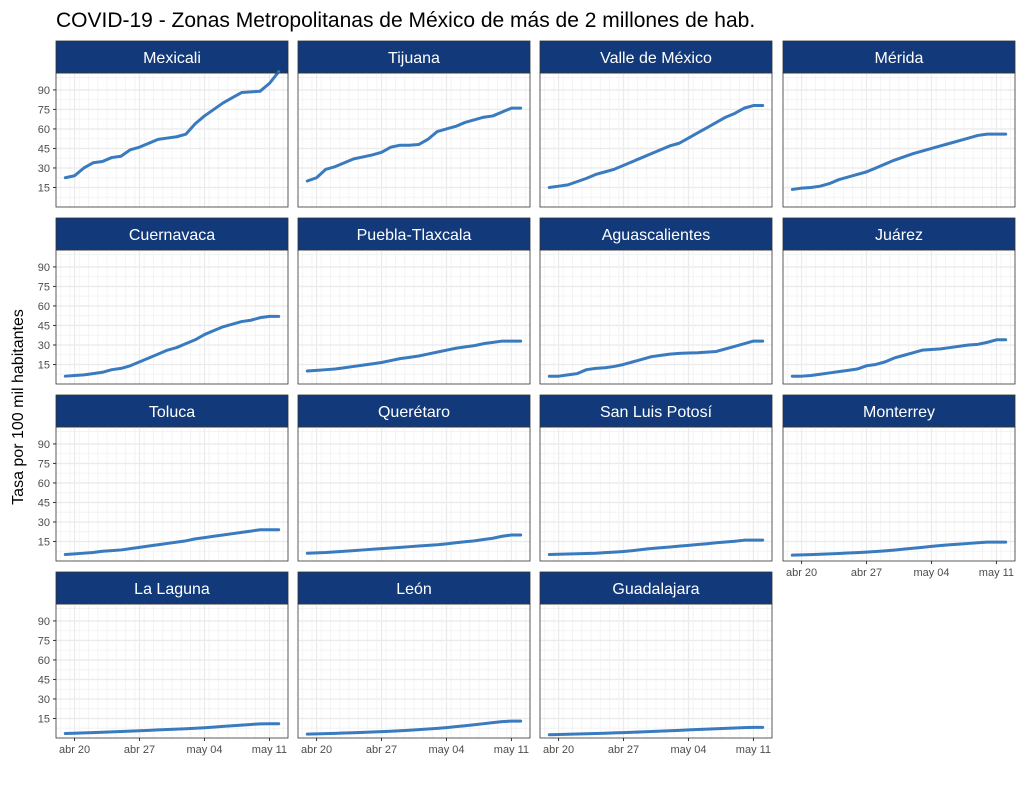 Image resolution: width=1024 pixels, height=793 pixels. I want to click on facet-panel: Monterrey abr 20 abr 27 may 04 may 11, so click(899, 486).